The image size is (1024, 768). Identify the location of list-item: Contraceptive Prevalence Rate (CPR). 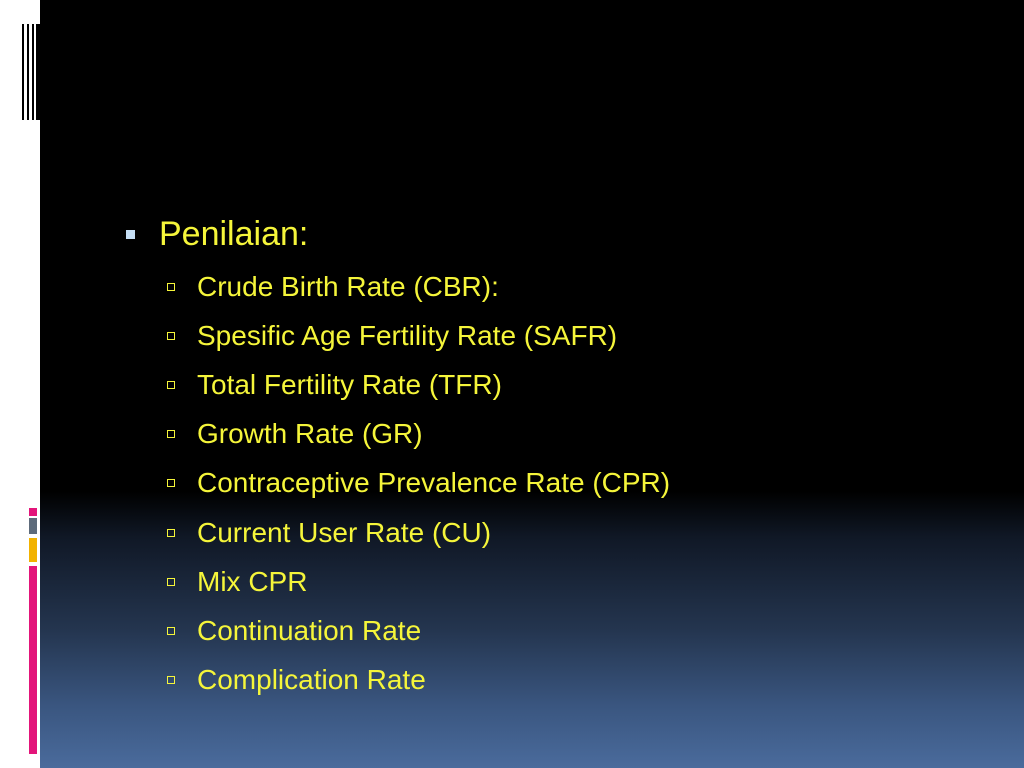
(550, 483).